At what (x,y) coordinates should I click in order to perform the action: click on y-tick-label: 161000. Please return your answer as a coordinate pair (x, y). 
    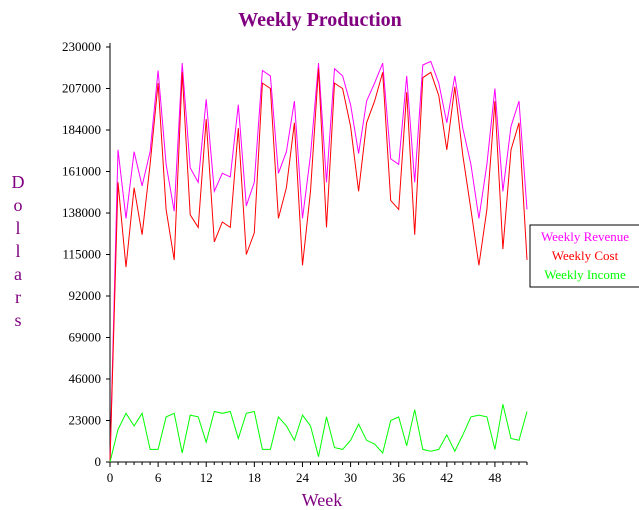
    Looking at the image, I should click on (81, 171).